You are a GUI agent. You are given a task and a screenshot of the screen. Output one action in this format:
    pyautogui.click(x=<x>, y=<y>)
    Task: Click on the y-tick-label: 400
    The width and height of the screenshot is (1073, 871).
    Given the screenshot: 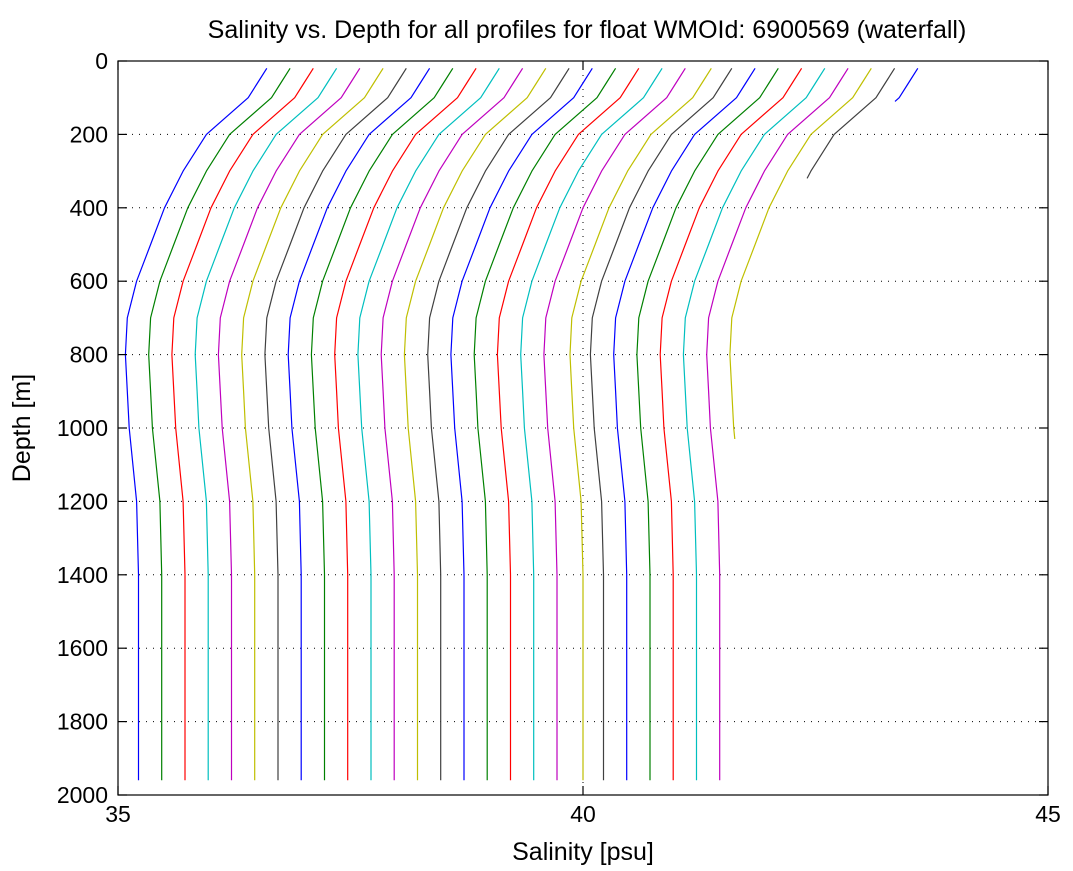 What is the action you would take?
    pyautogui.click(x=89, y=208)
    